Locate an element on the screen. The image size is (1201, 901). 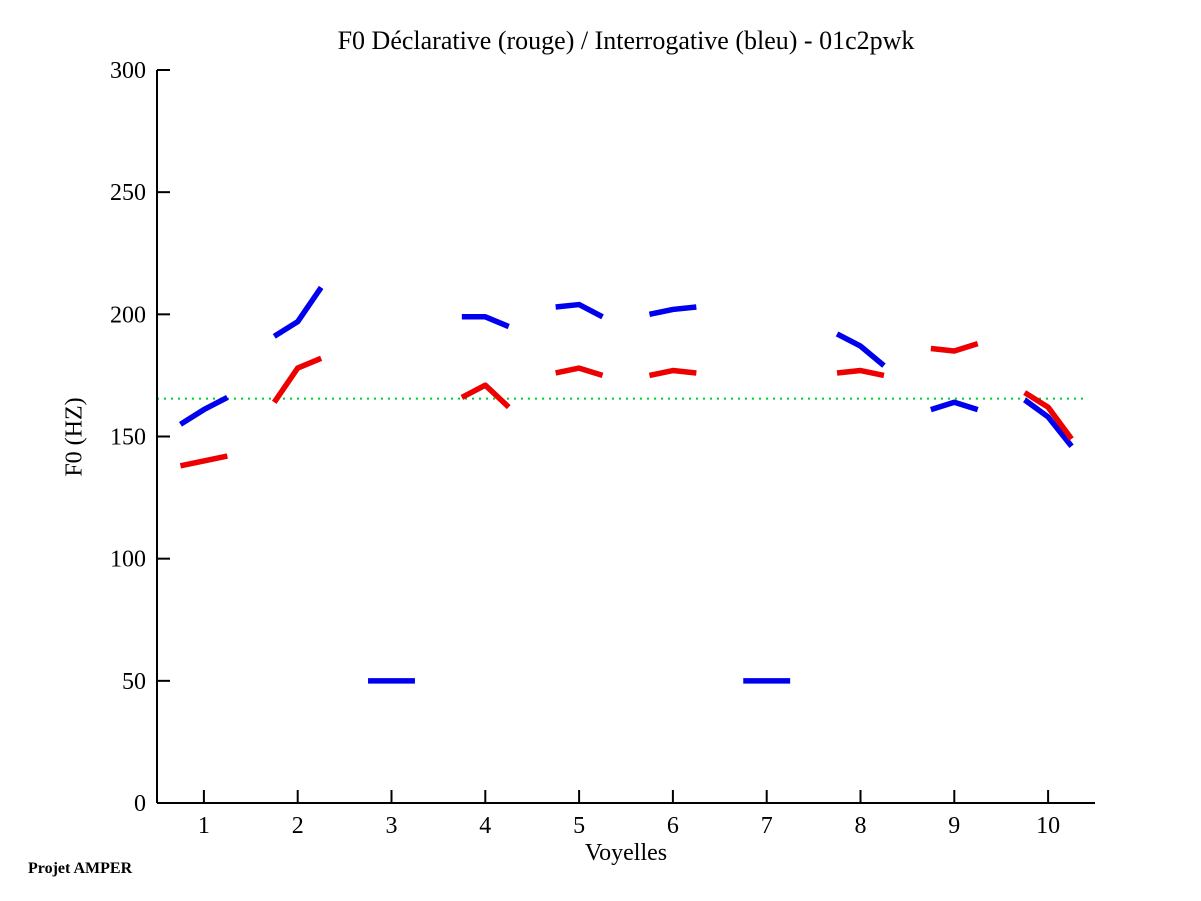
x-tick-label: 8 is located at coordinates (861, 826).